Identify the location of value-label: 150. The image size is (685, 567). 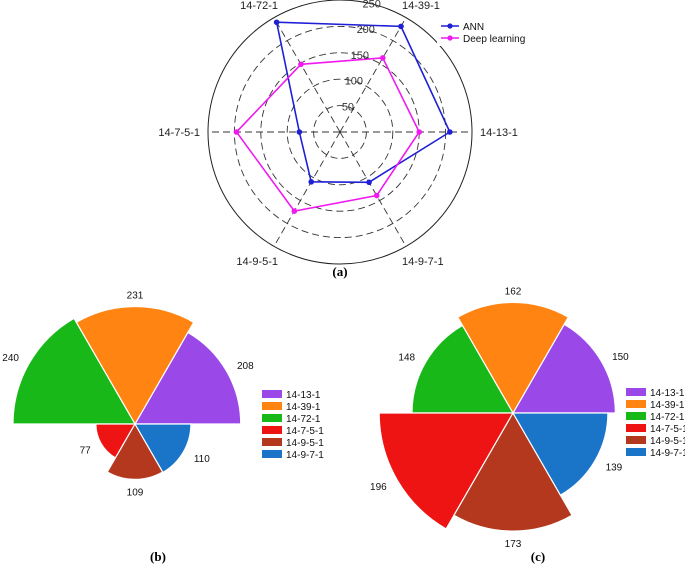
(620, 357).